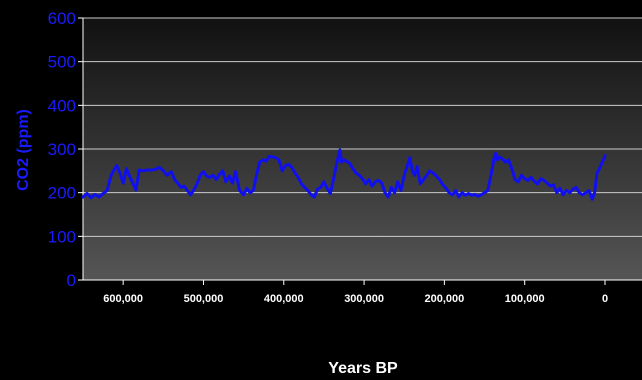  What do you see at coordinates (62, 105) in the screenshot?
I see `y-tick-label-400: 400` at bounding box center [62, 105].